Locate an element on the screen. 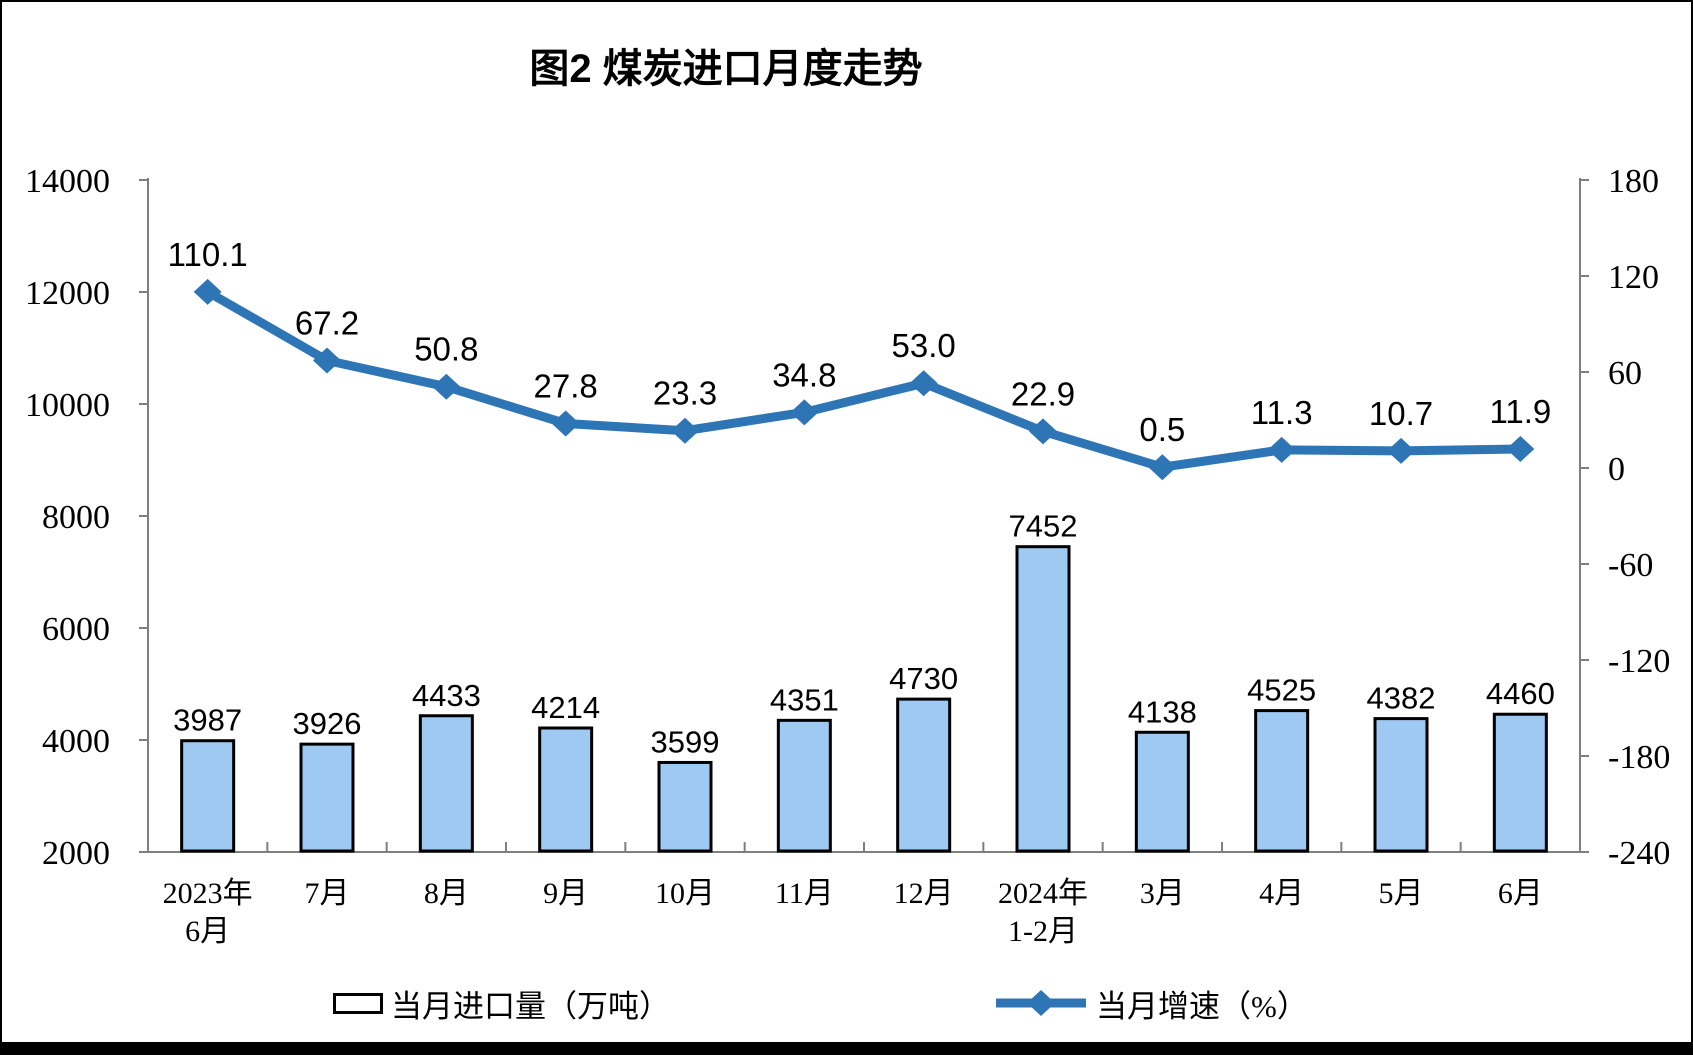  legend-label-growth: 当月增速（%） is located at coordinates (1202, 1006).